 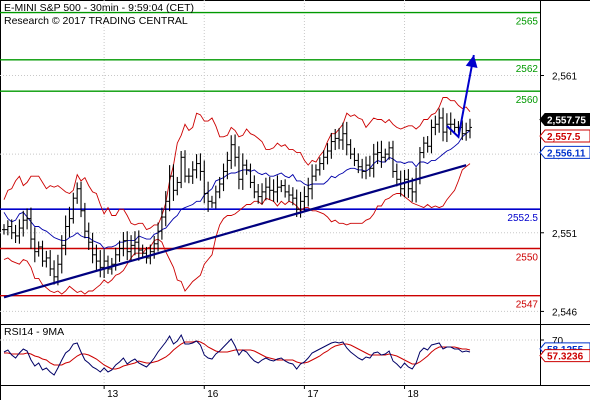 I want to click on rsi-ma-badge: 57.3236, so click(x=564, y=356).